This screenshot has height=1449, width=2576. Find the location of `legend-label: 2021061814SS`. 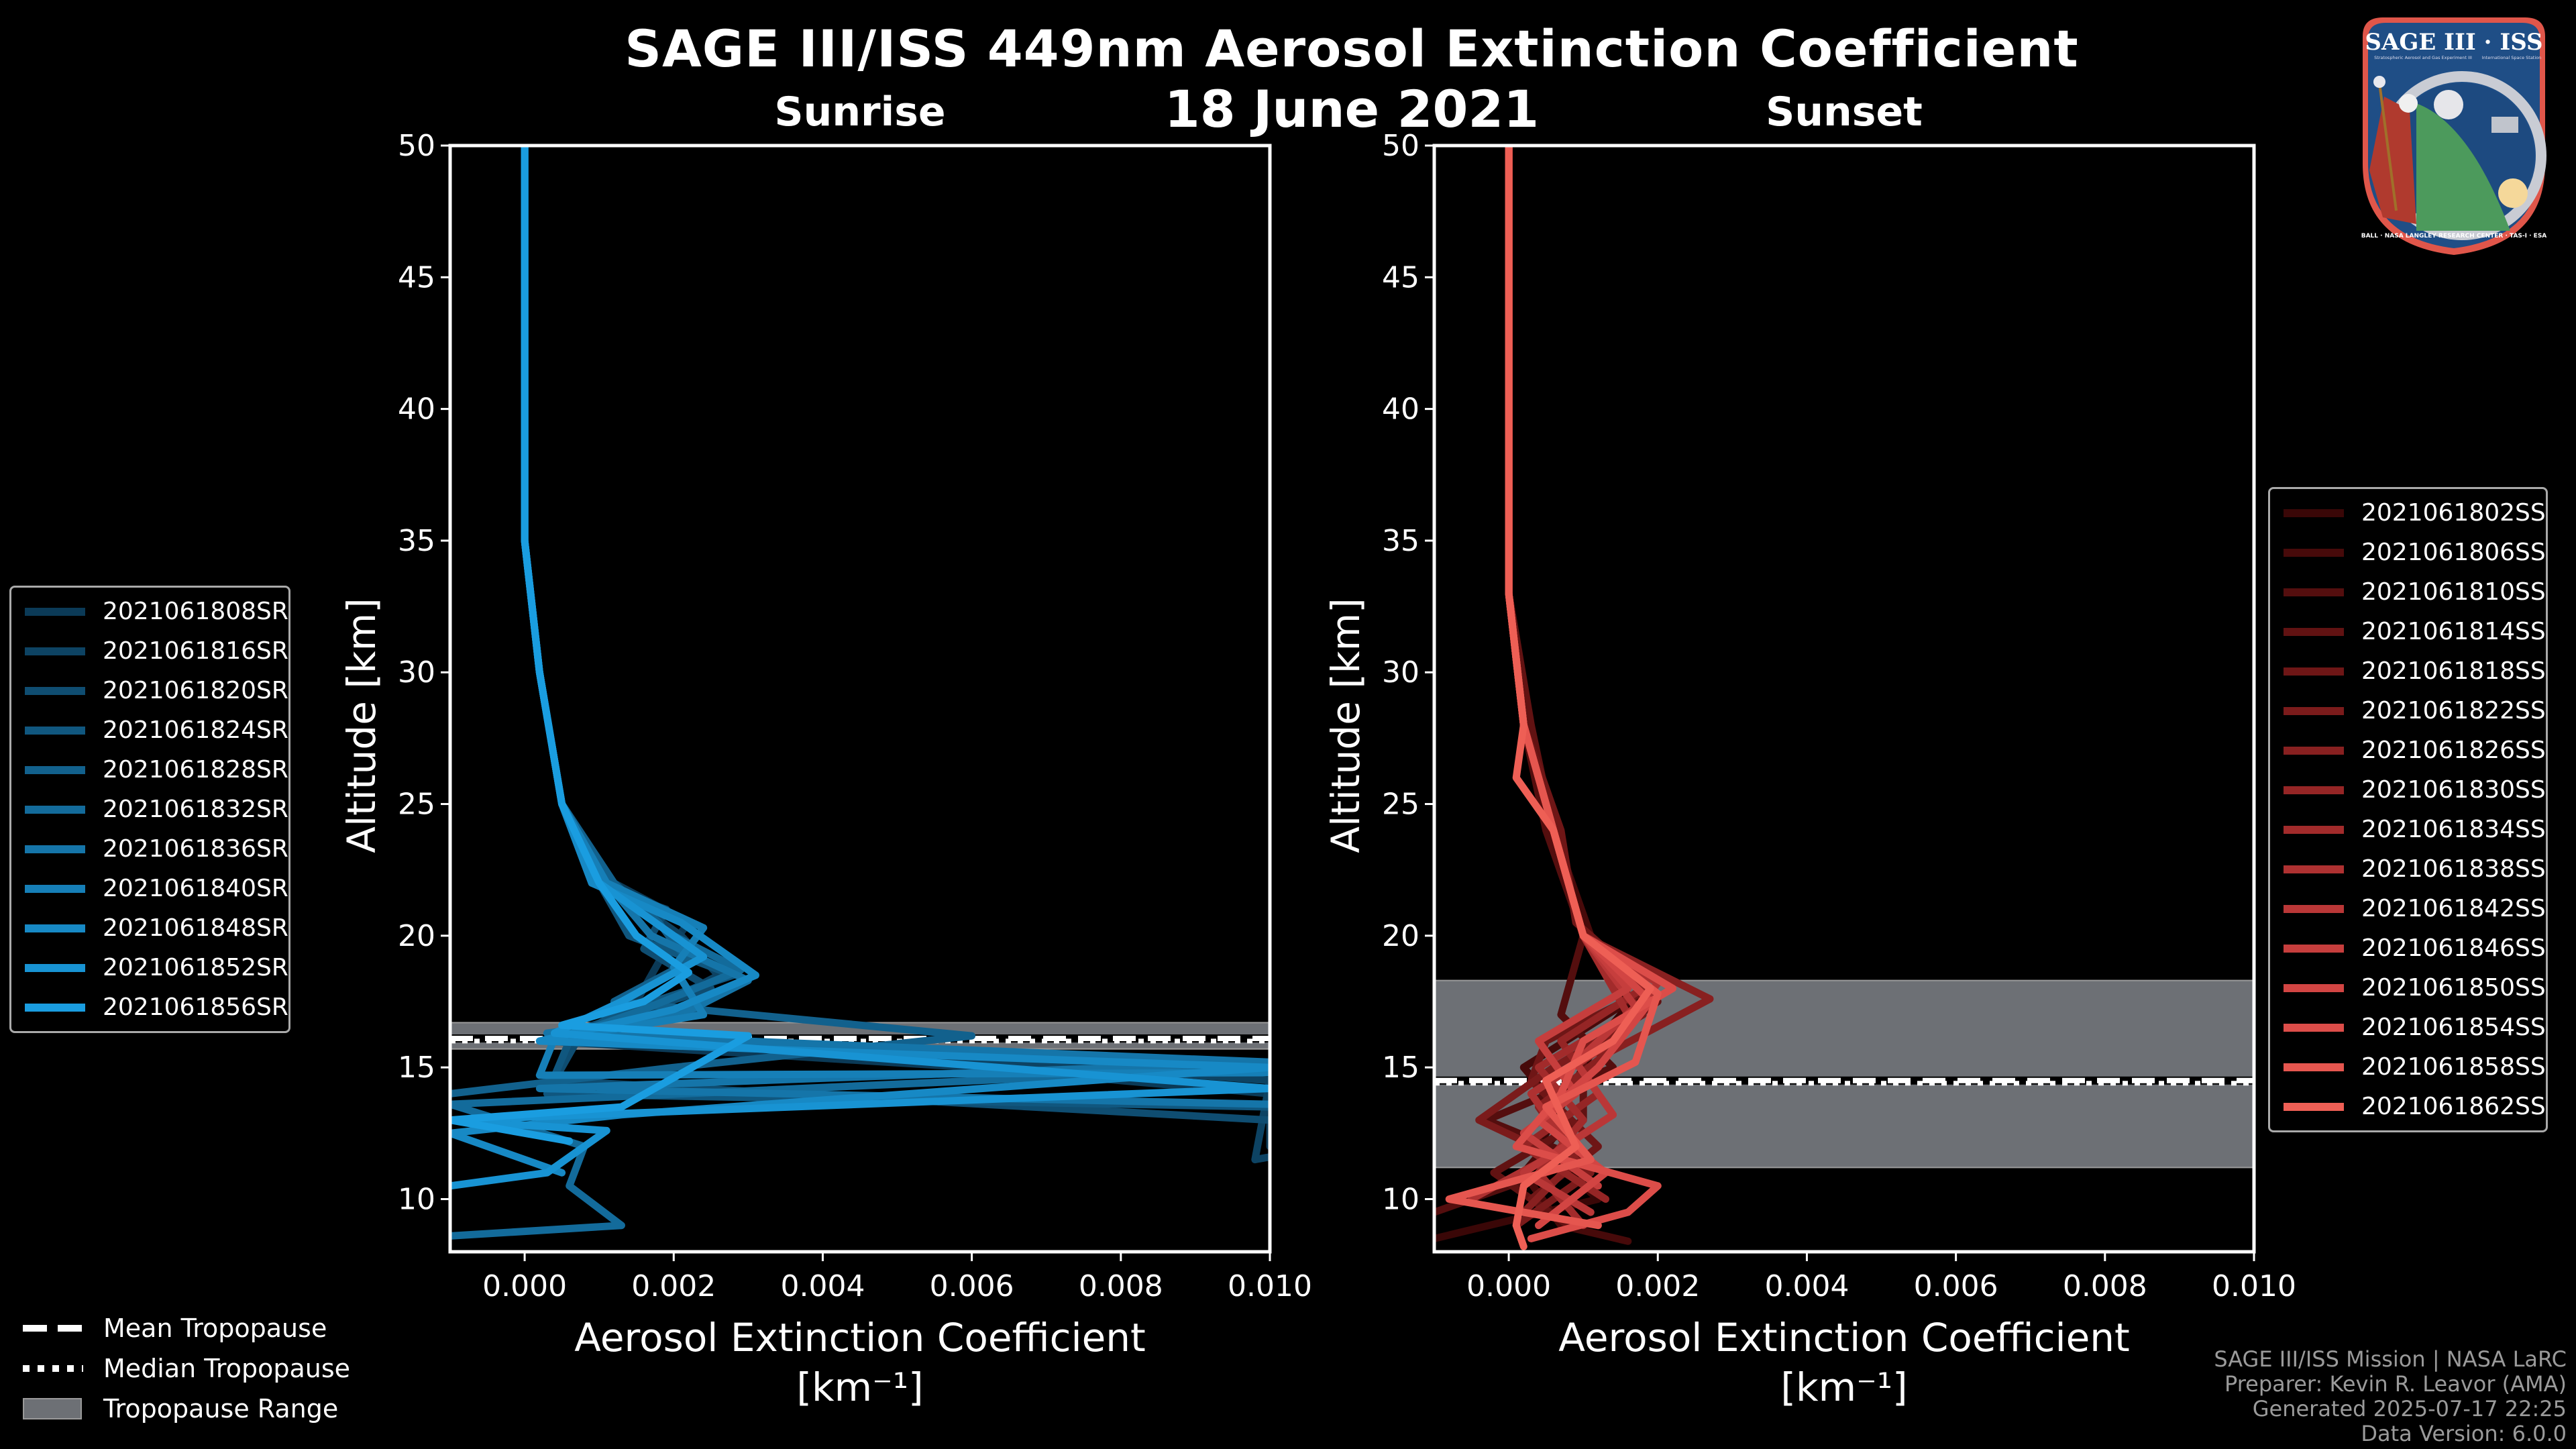

legend-label: 2021061814SS is located at coordinates (2453, 631).